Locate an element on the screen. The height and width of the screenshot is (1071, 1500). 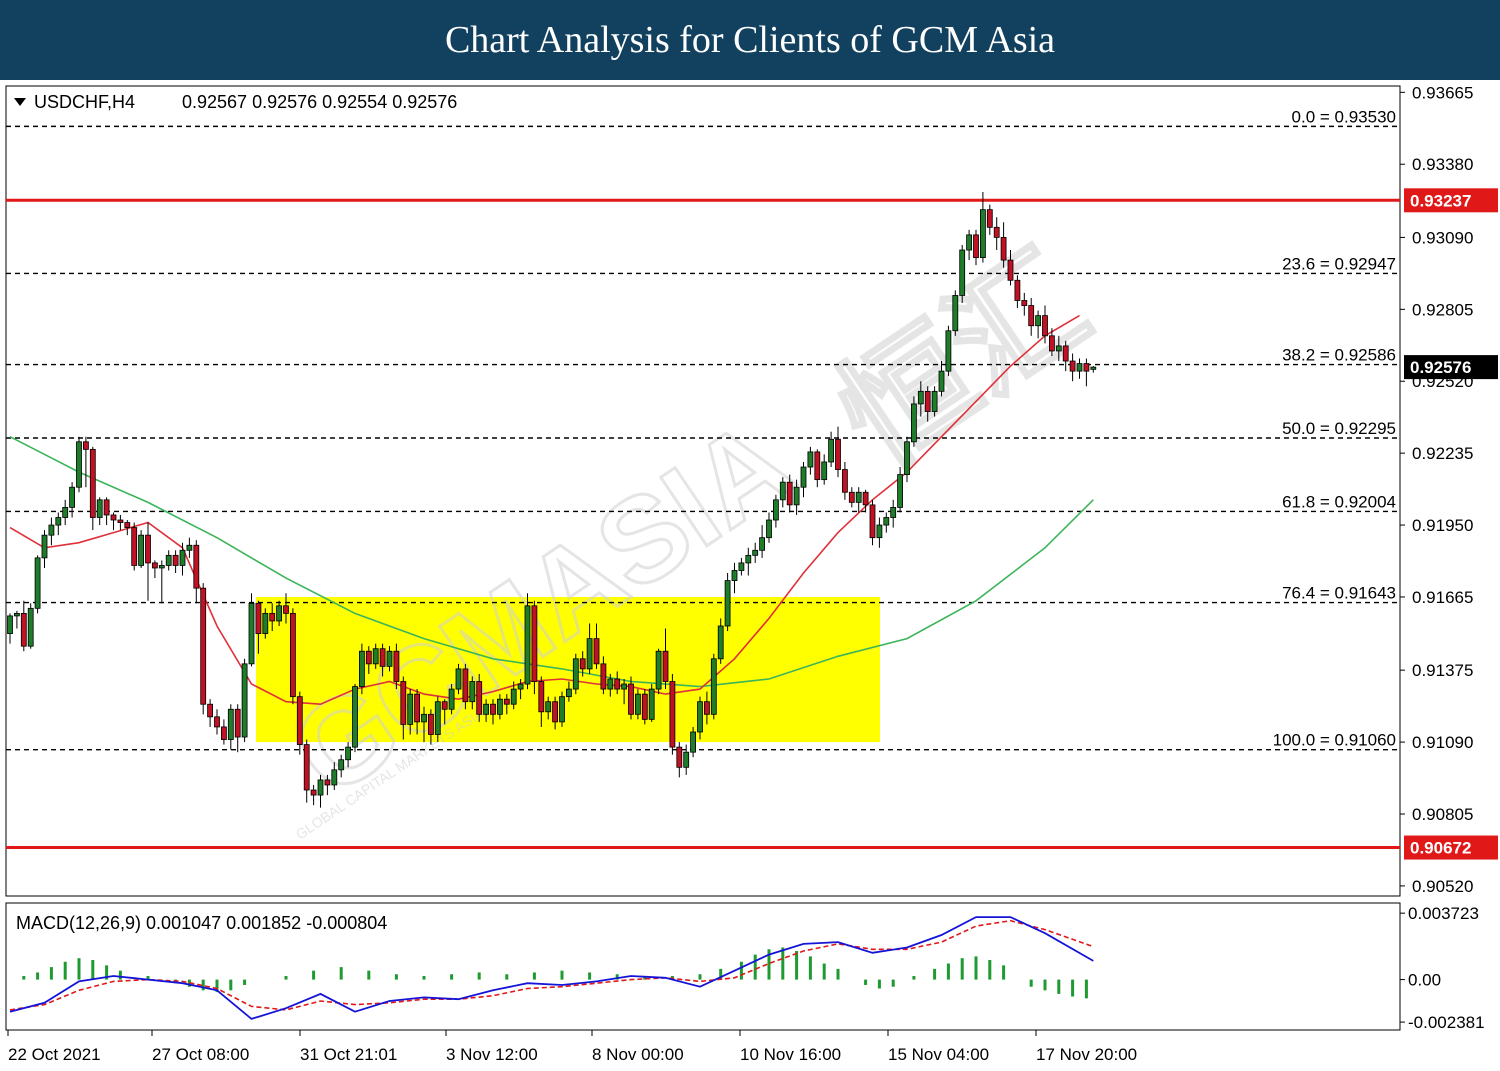
time-tick-label: 17 Nov 20:00 is located at coordinates (1086, 1054).